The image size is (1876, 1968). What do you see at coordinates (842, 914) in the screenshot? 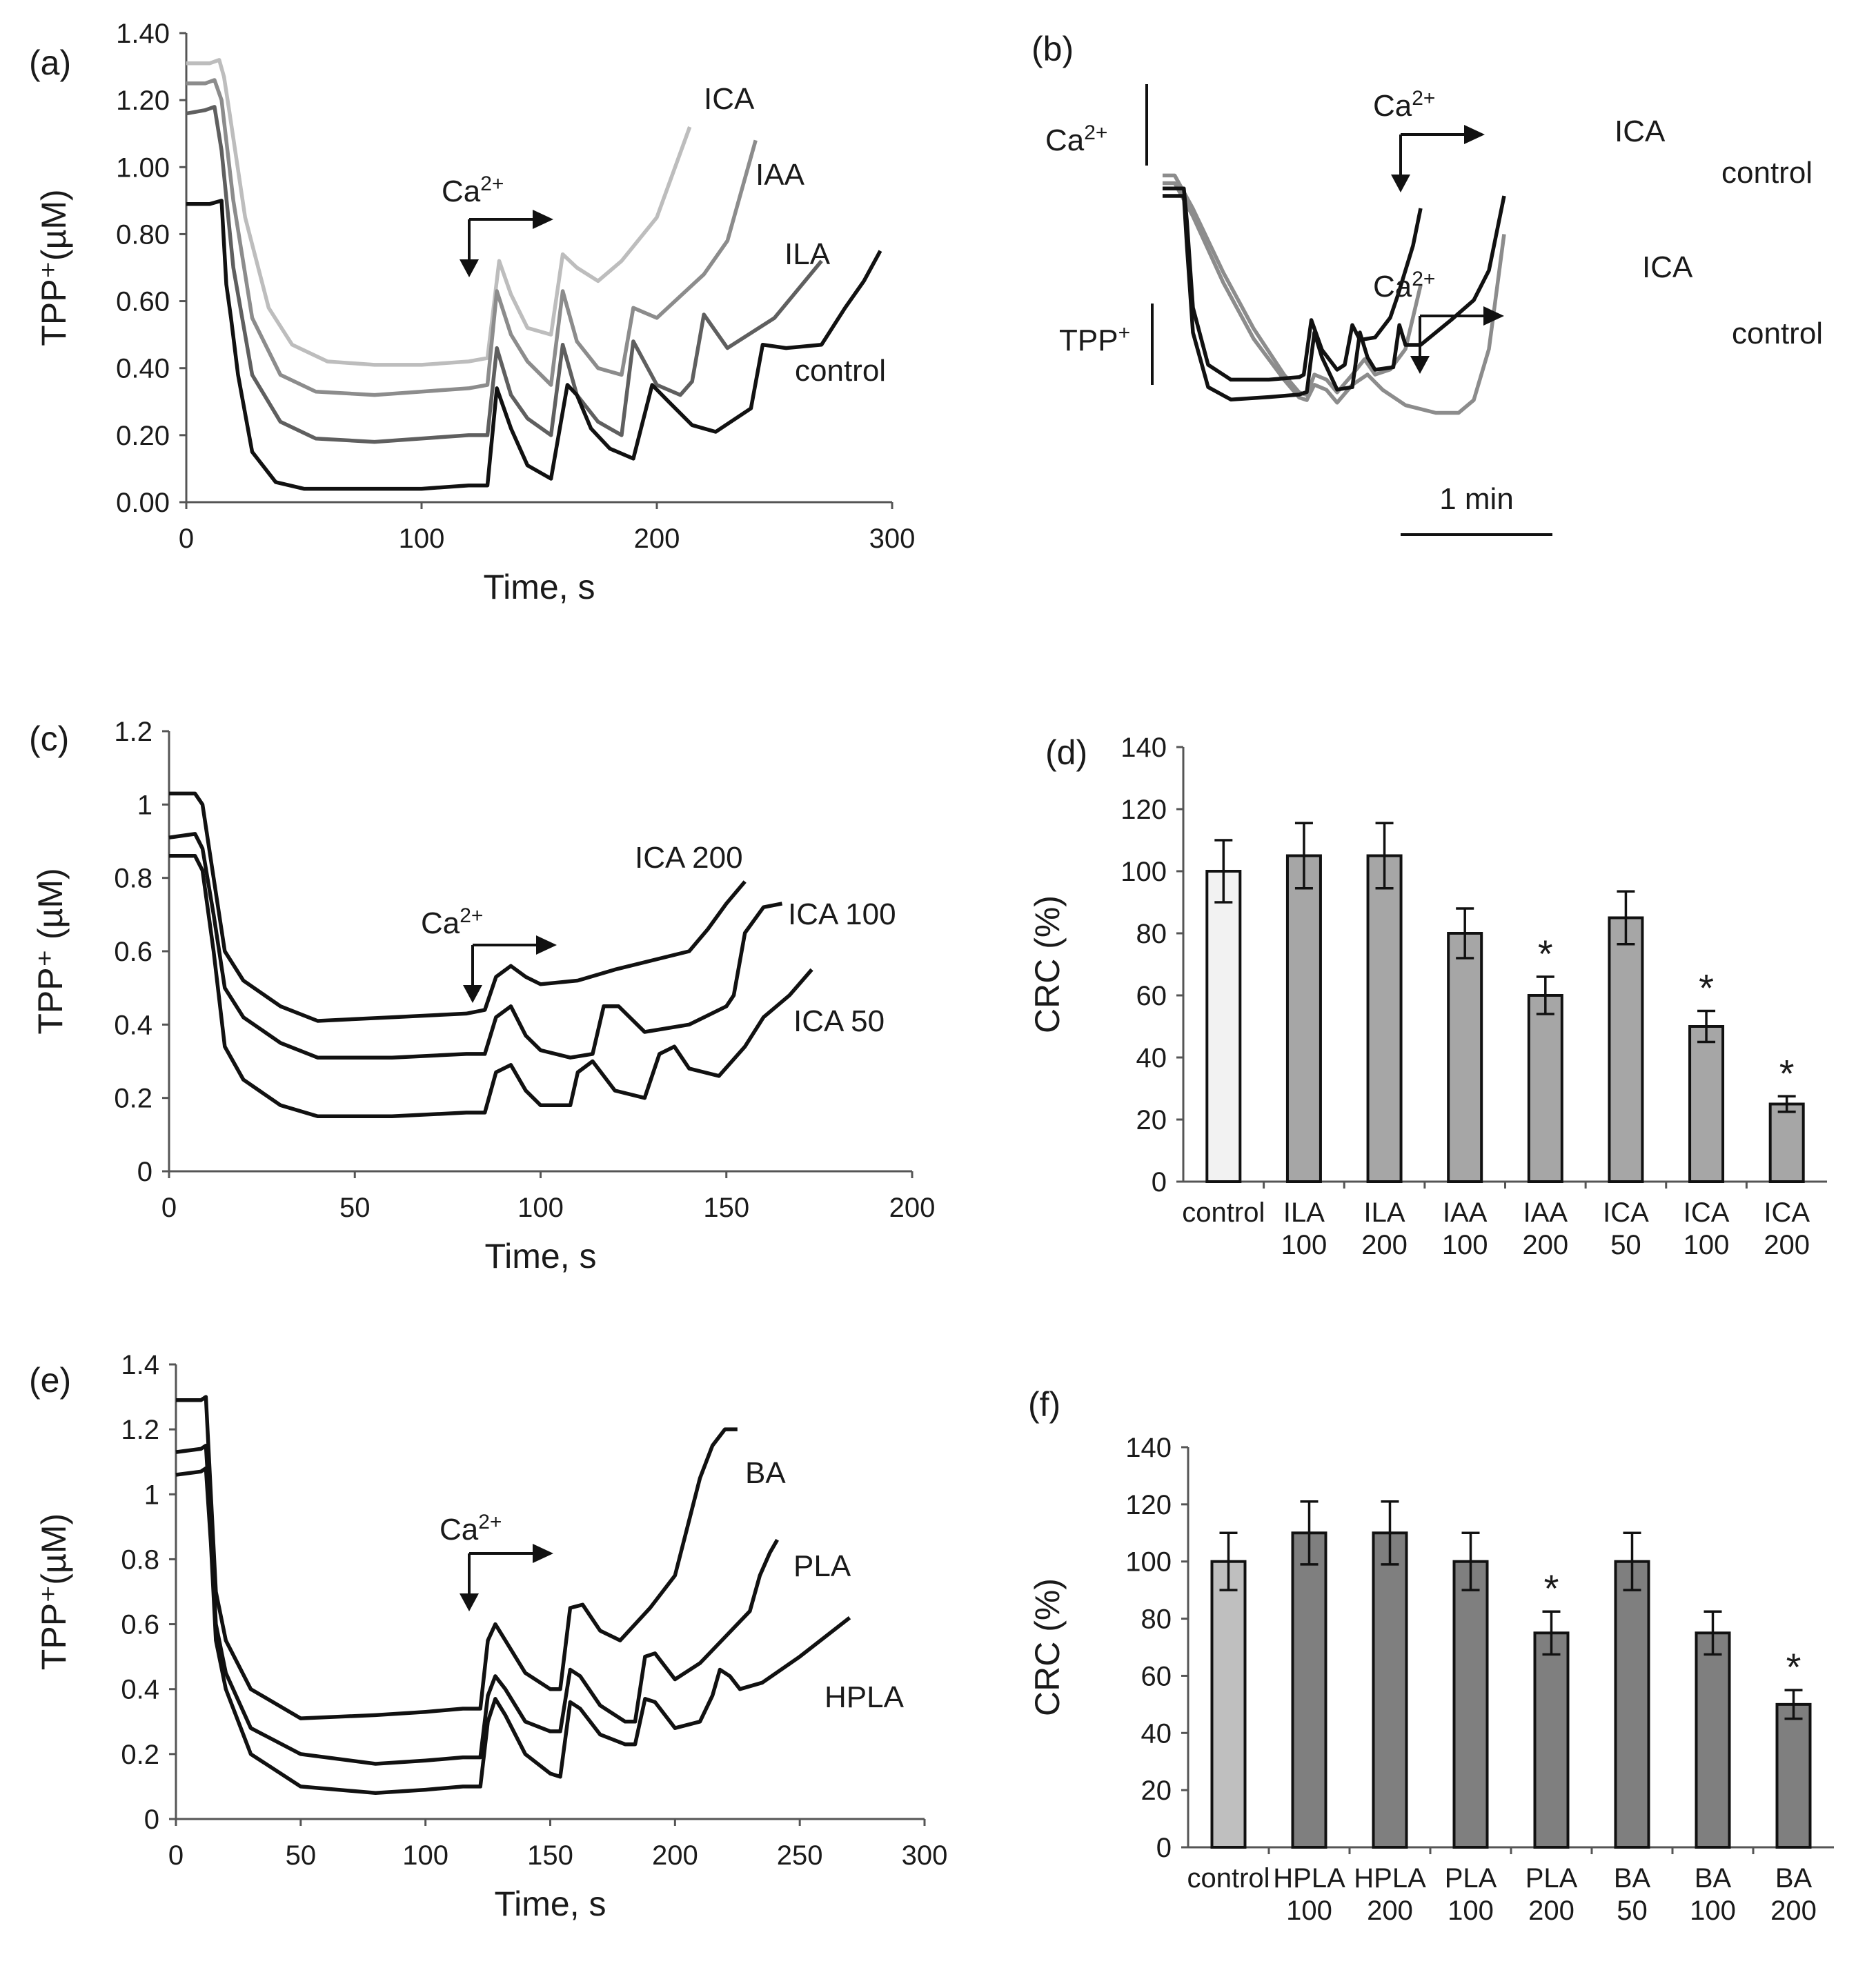
I see `series-label-ica-100: ICA 100` at bounding box center [842, 914].